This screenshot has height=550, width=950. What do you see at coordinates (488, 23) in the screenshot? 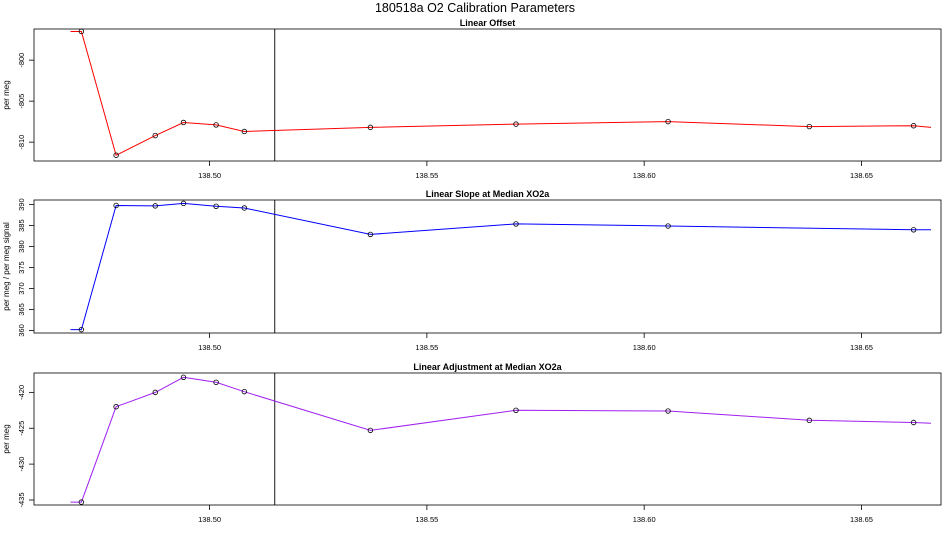
I see `panel-title: Linear Offset` at bounding box center [488, 23].